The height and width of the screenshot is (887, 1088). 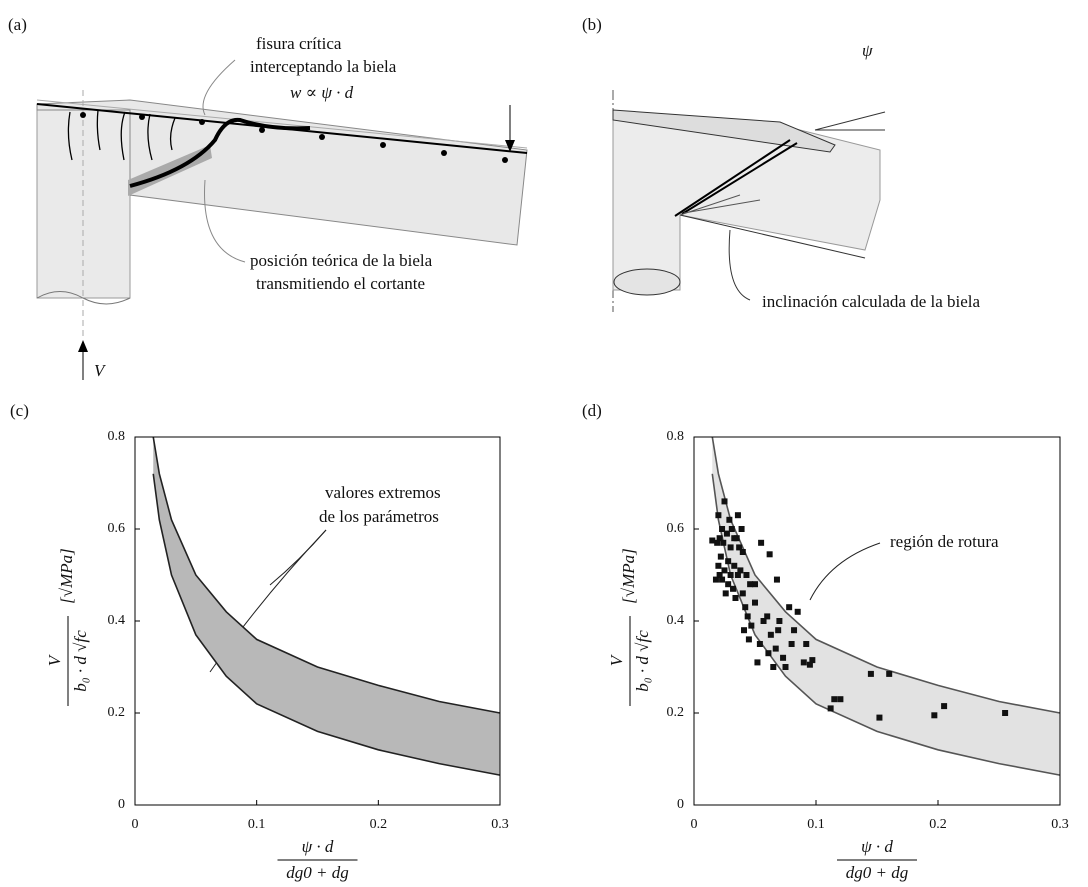 I want to click on annotation: inclinación calculada de la biela, so click(x=871, y=301).